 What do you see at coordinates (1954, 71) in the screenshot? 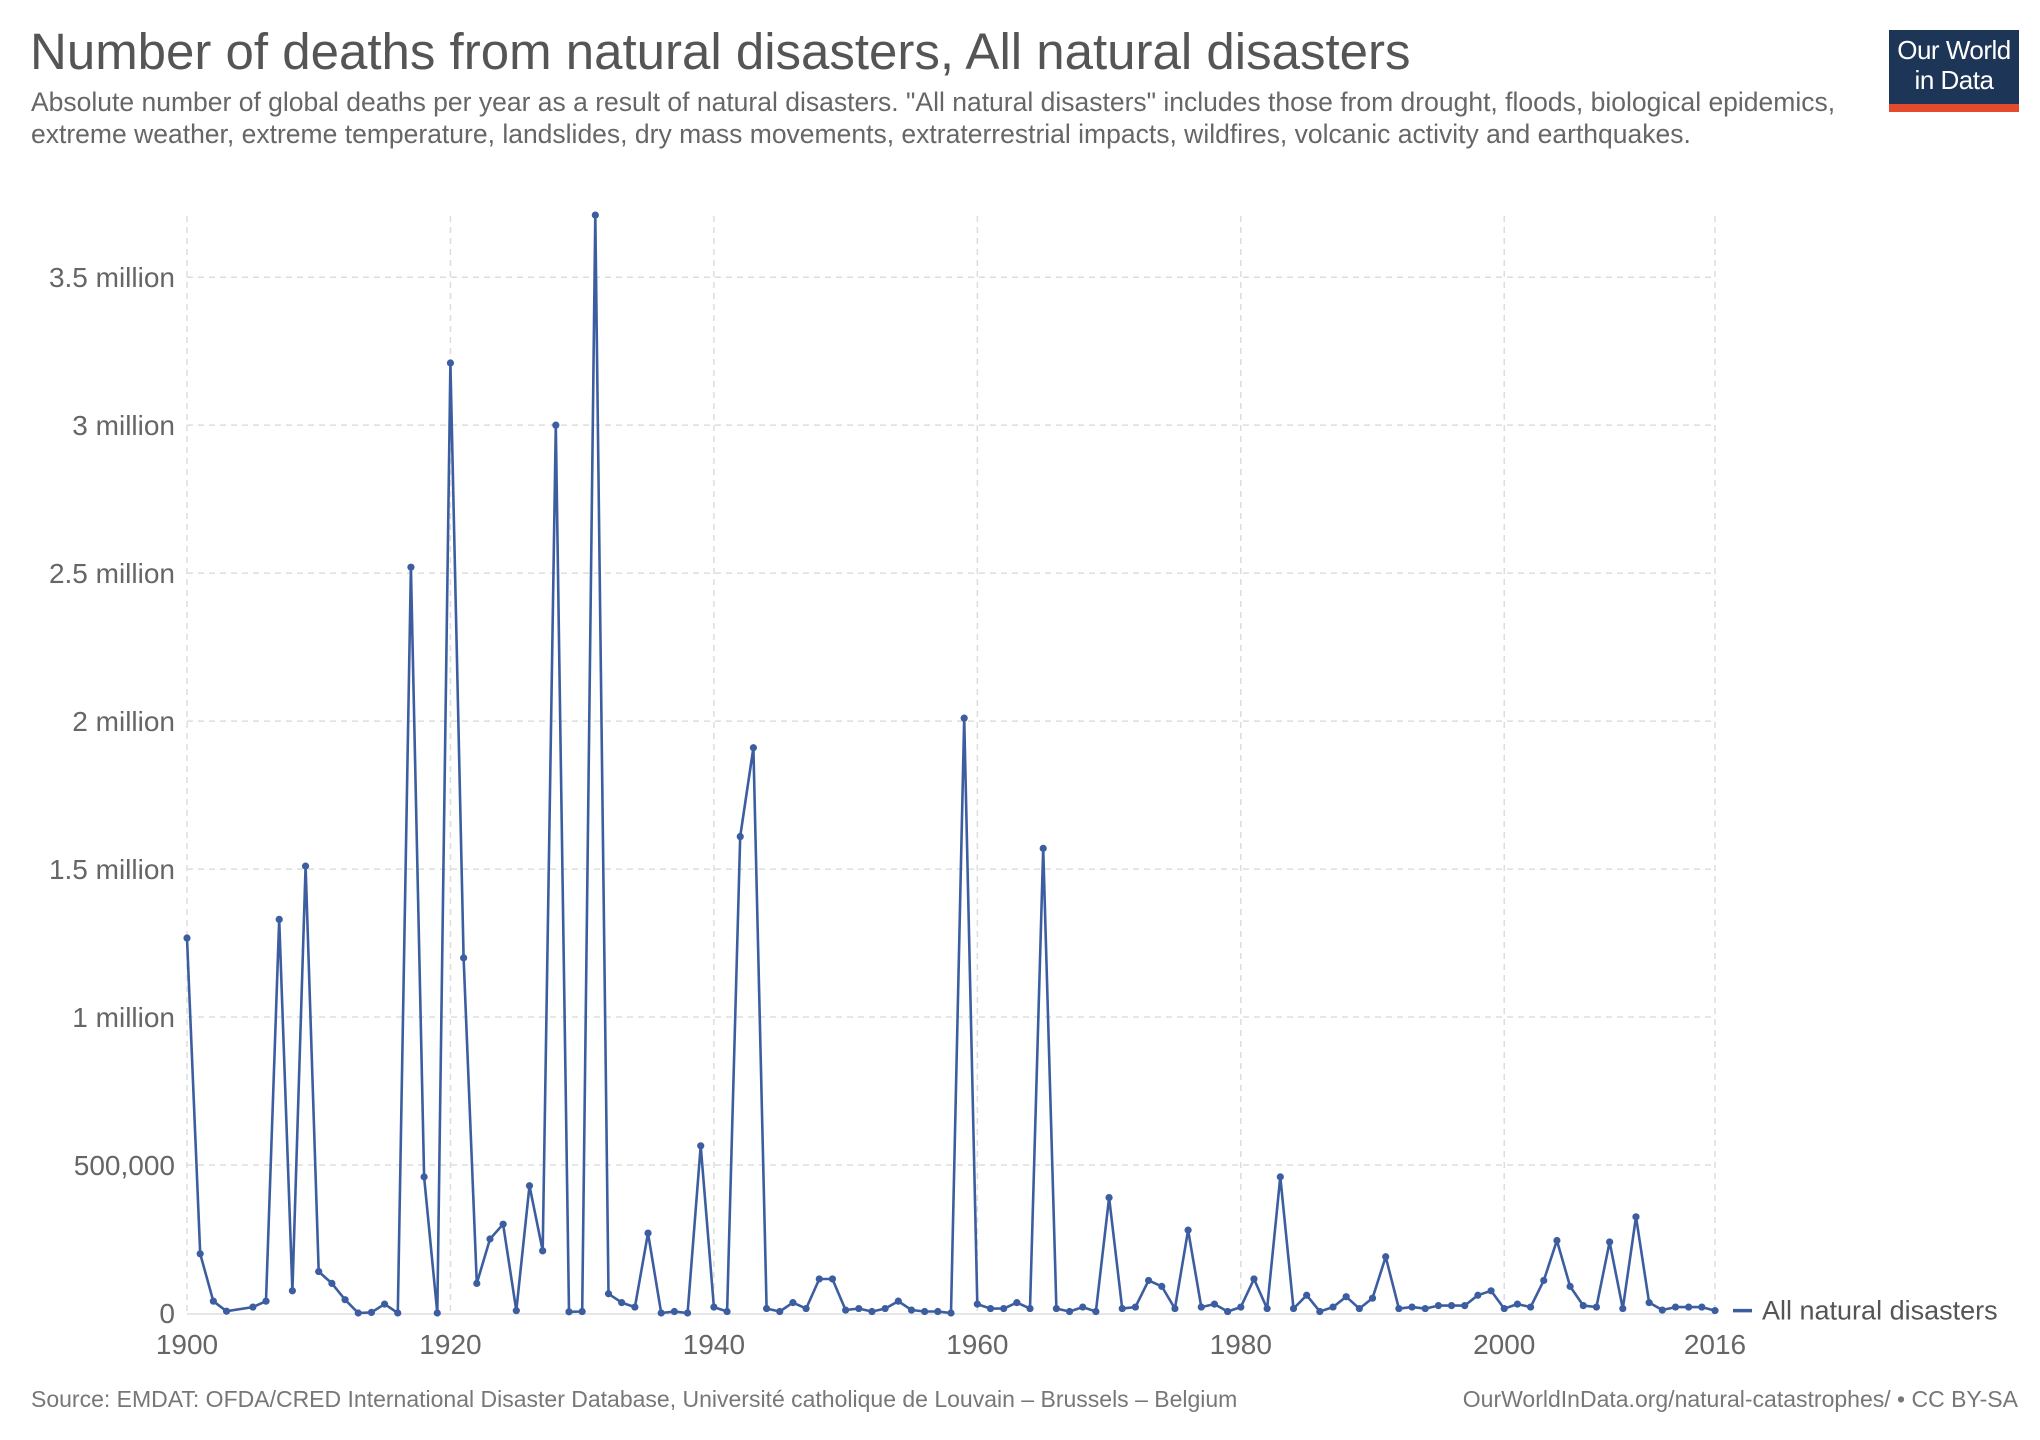
I see `owid-logo: Our World in Data` at bounding box center [1954, 71].